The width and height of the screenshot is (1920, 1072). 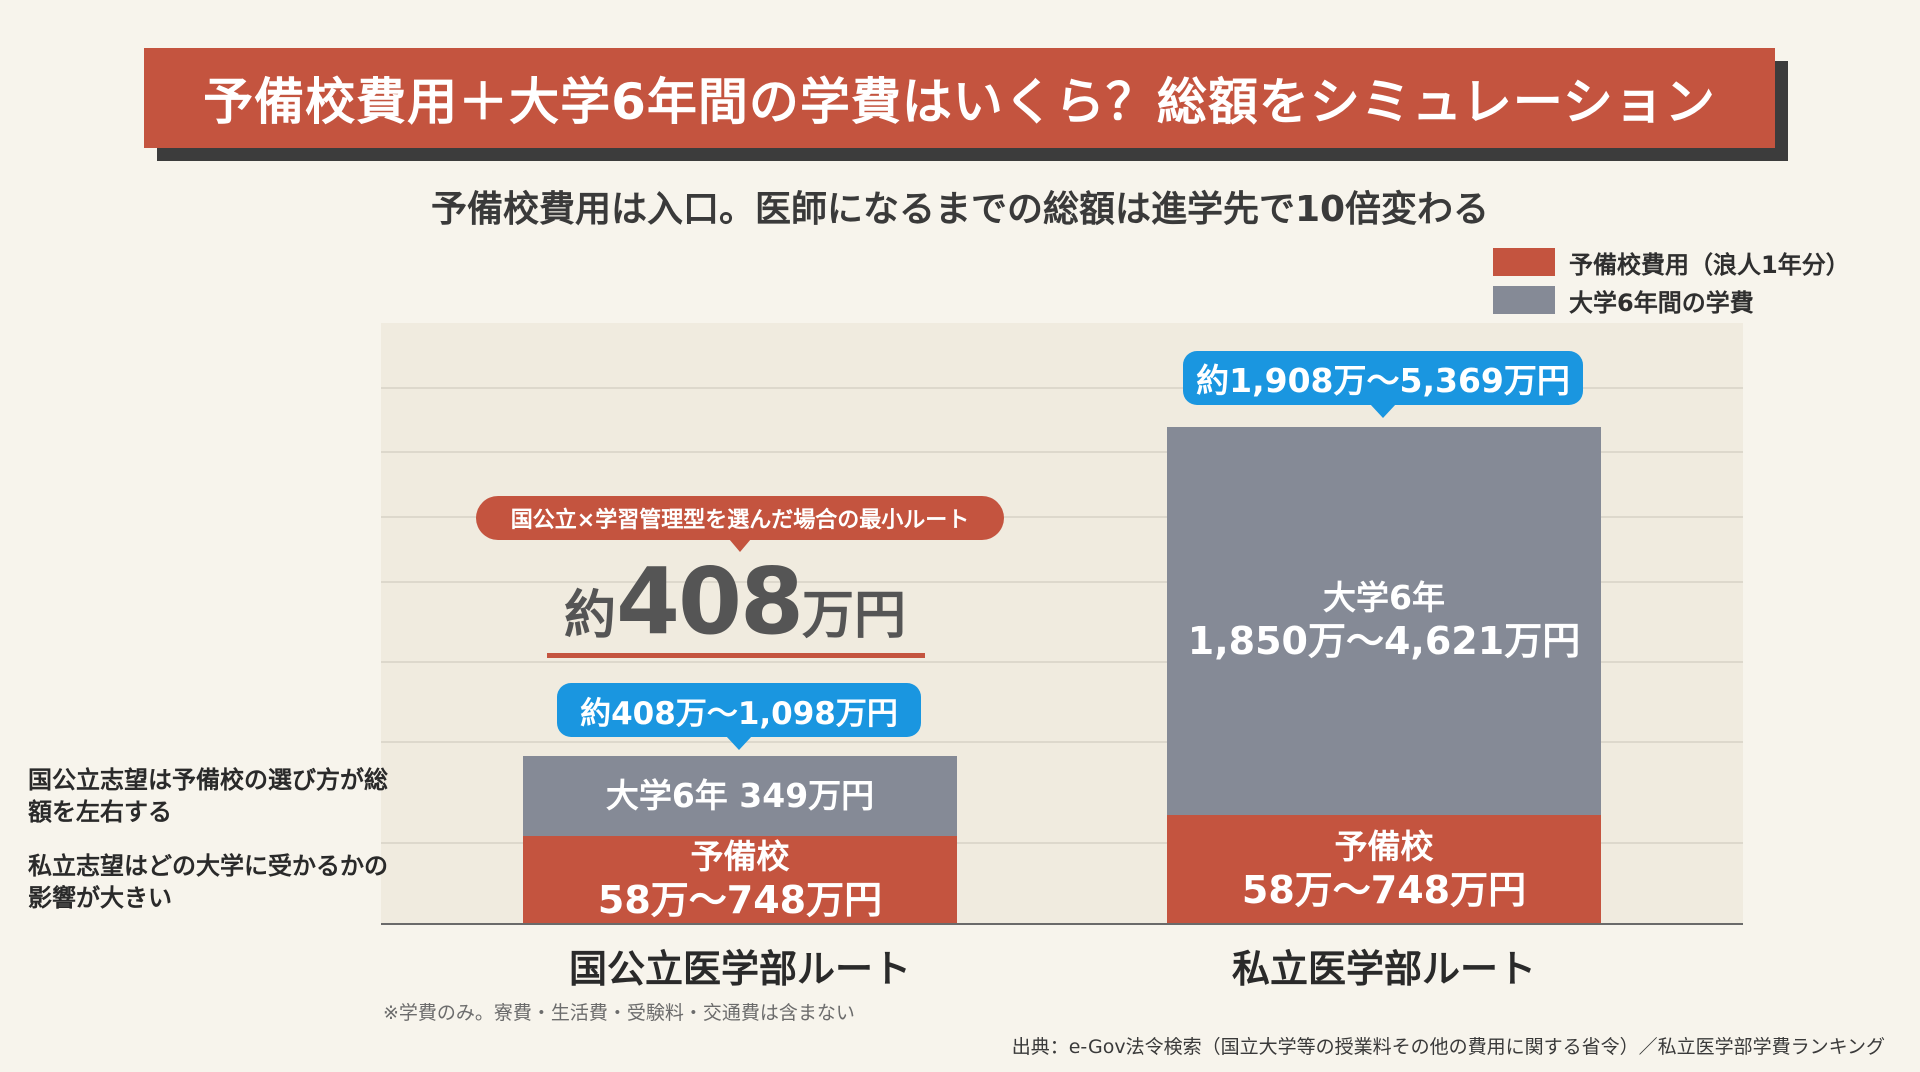 I want to click on min-route-number: 408, so click(x=709, y=601).